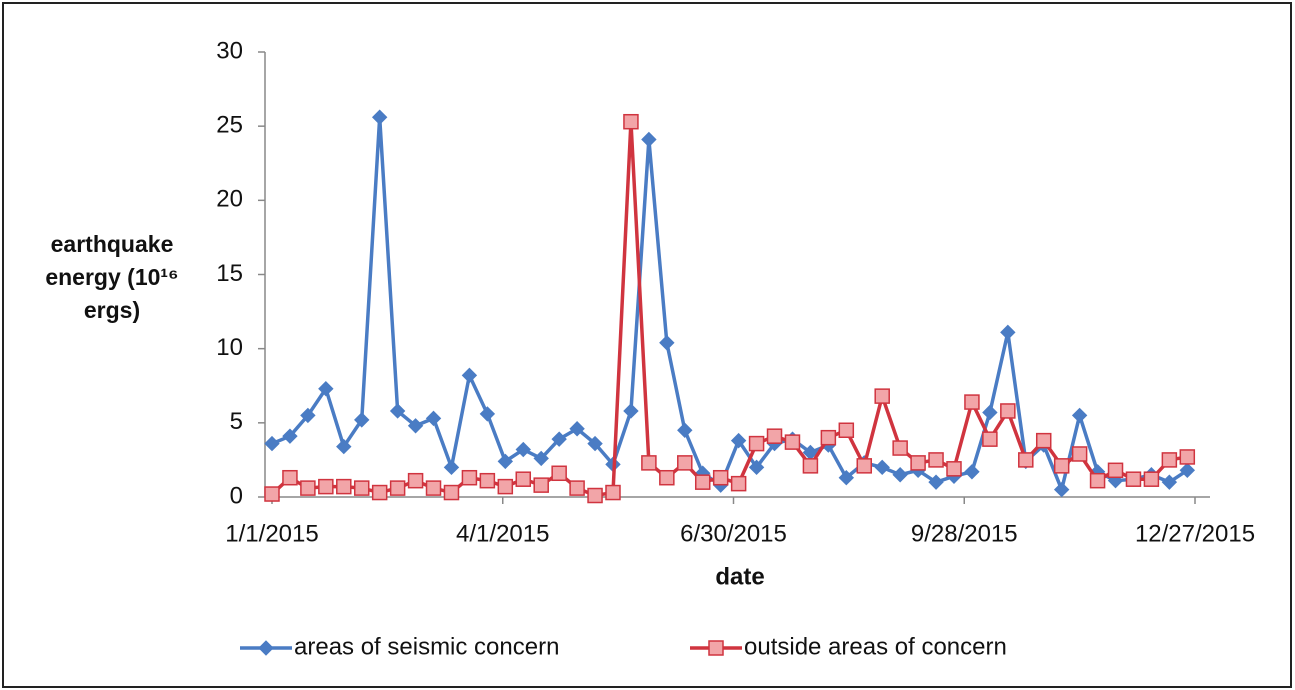 The width and height of the screenshot is (1295, 690). What do you see at coordinates (229, 50) in the screenshot?
I see `y-tick-label: 30` at bounding box center [229, 50].